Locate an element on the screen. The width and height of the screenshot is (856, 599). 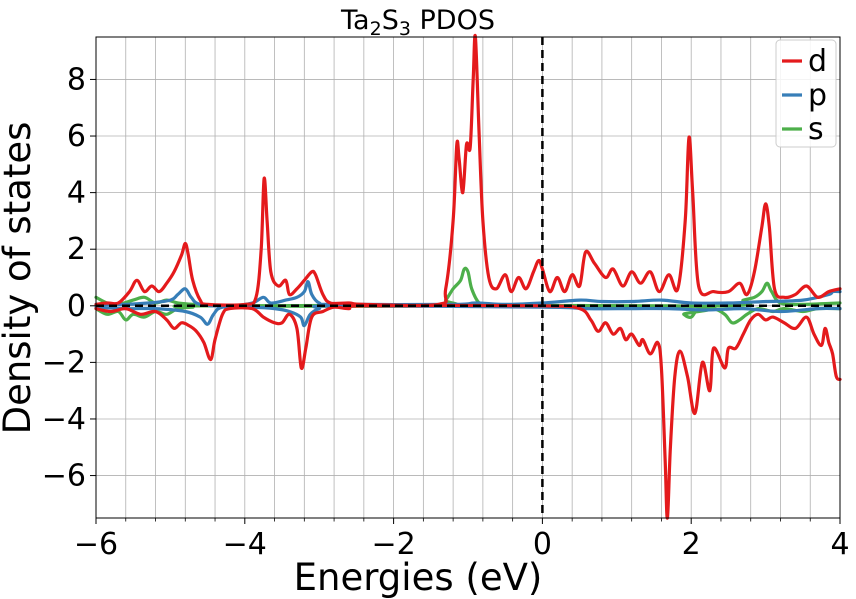
x-axis-label: Energies (eV) is located at coordinates (418, 577).